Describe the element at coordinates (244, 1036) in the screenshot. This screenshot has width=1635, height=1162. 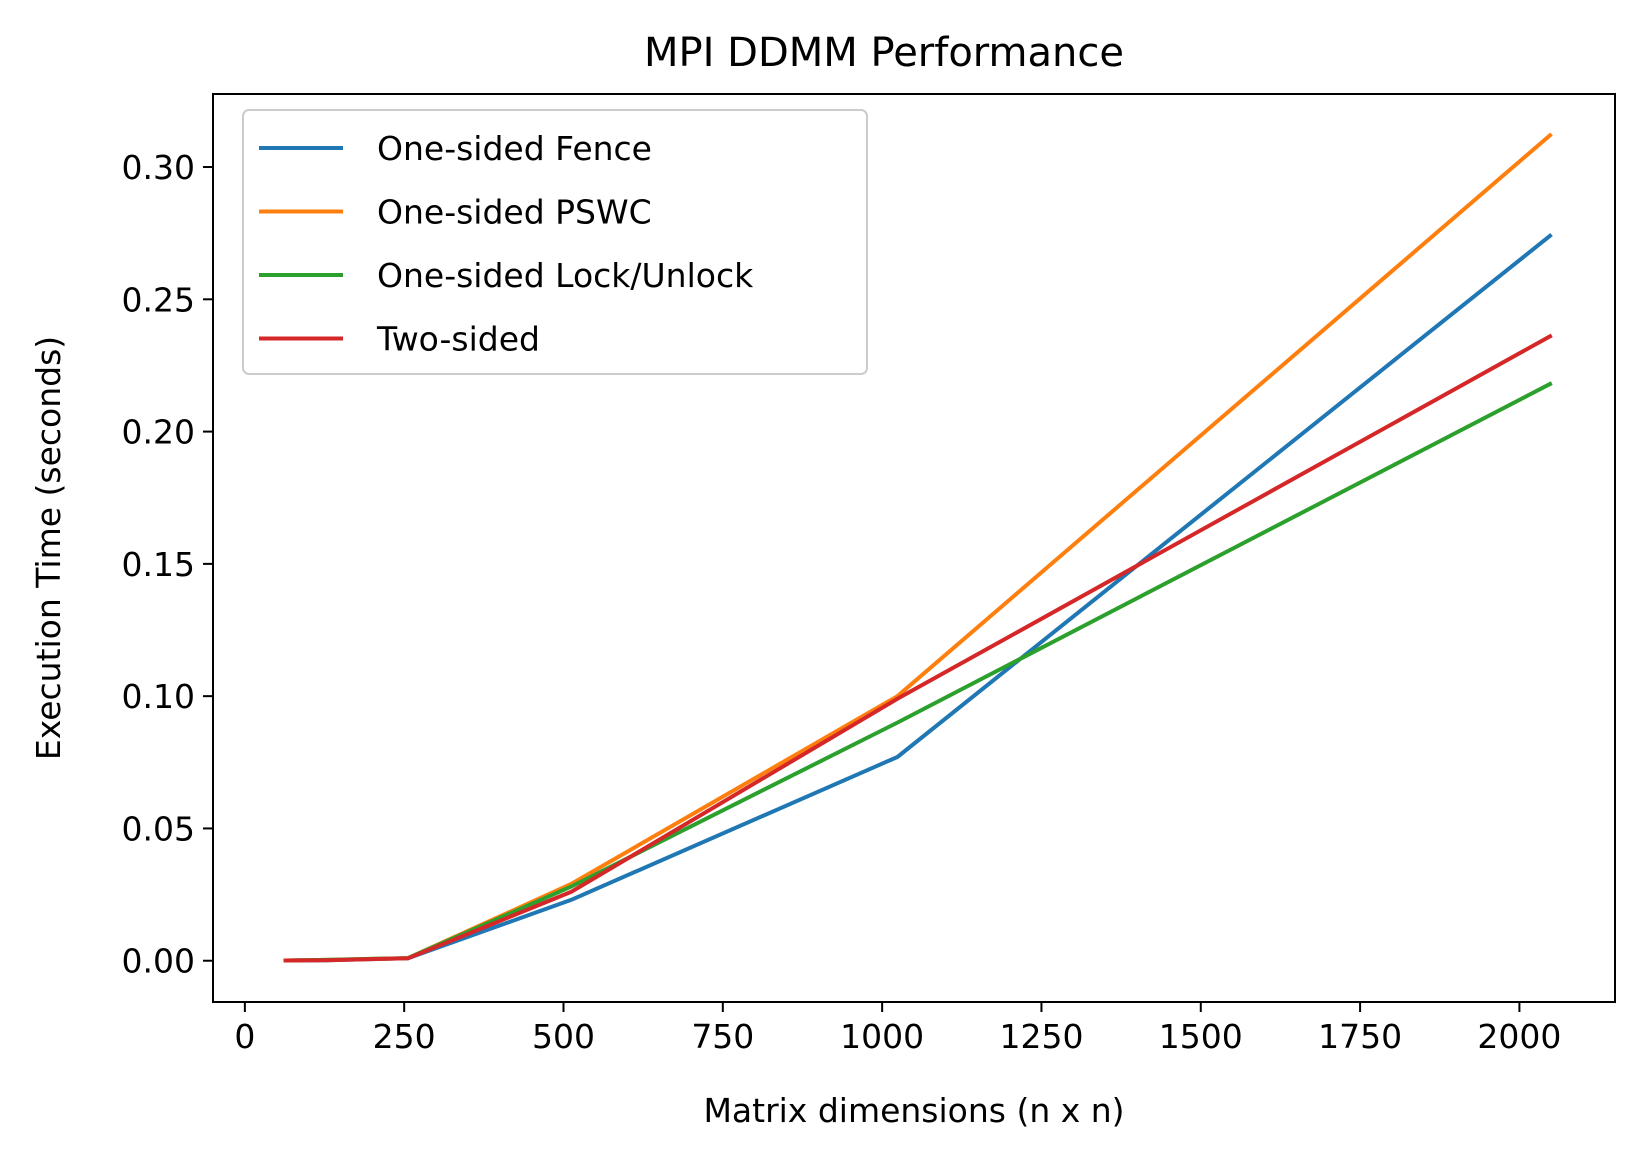
I see `x-tick-label: 0` at that location.